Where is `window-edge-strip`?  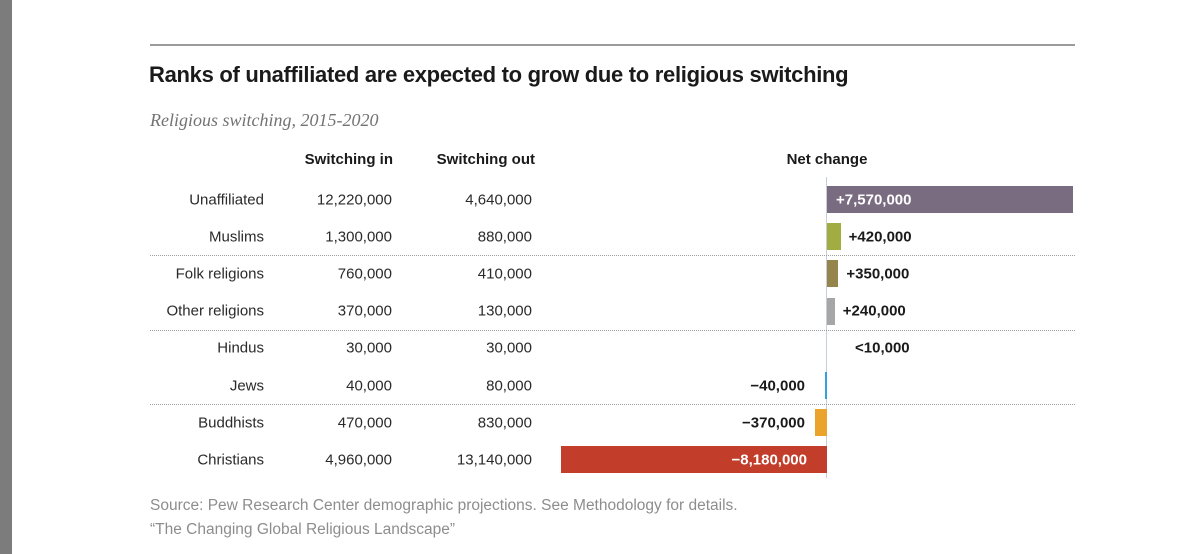
window-edge-strip is located at coordinates (6, 277).